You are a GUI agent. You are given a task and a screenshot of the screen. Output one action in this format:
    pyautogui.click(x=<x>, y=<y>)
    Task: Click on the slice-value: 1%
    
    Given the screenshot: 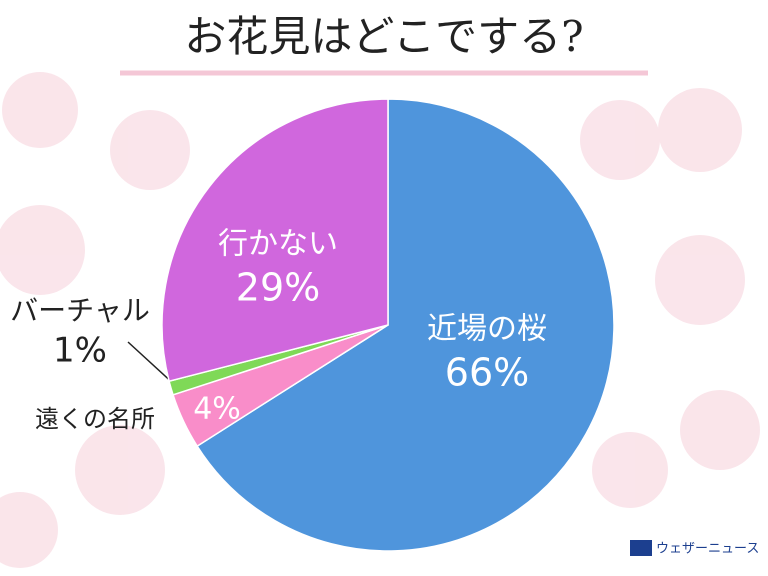 What is the action you would take?
    pyautogui.click(x=80, y=351)
    